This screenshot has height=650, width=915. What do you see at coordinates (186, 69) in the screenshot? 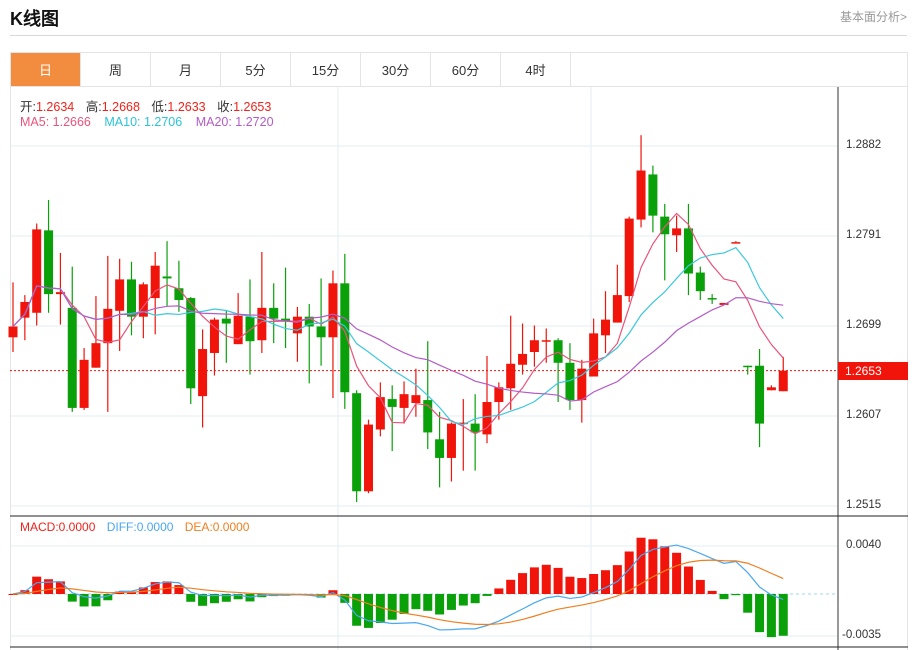
I see `tab-month: 月` at bounding box center [186, 69].